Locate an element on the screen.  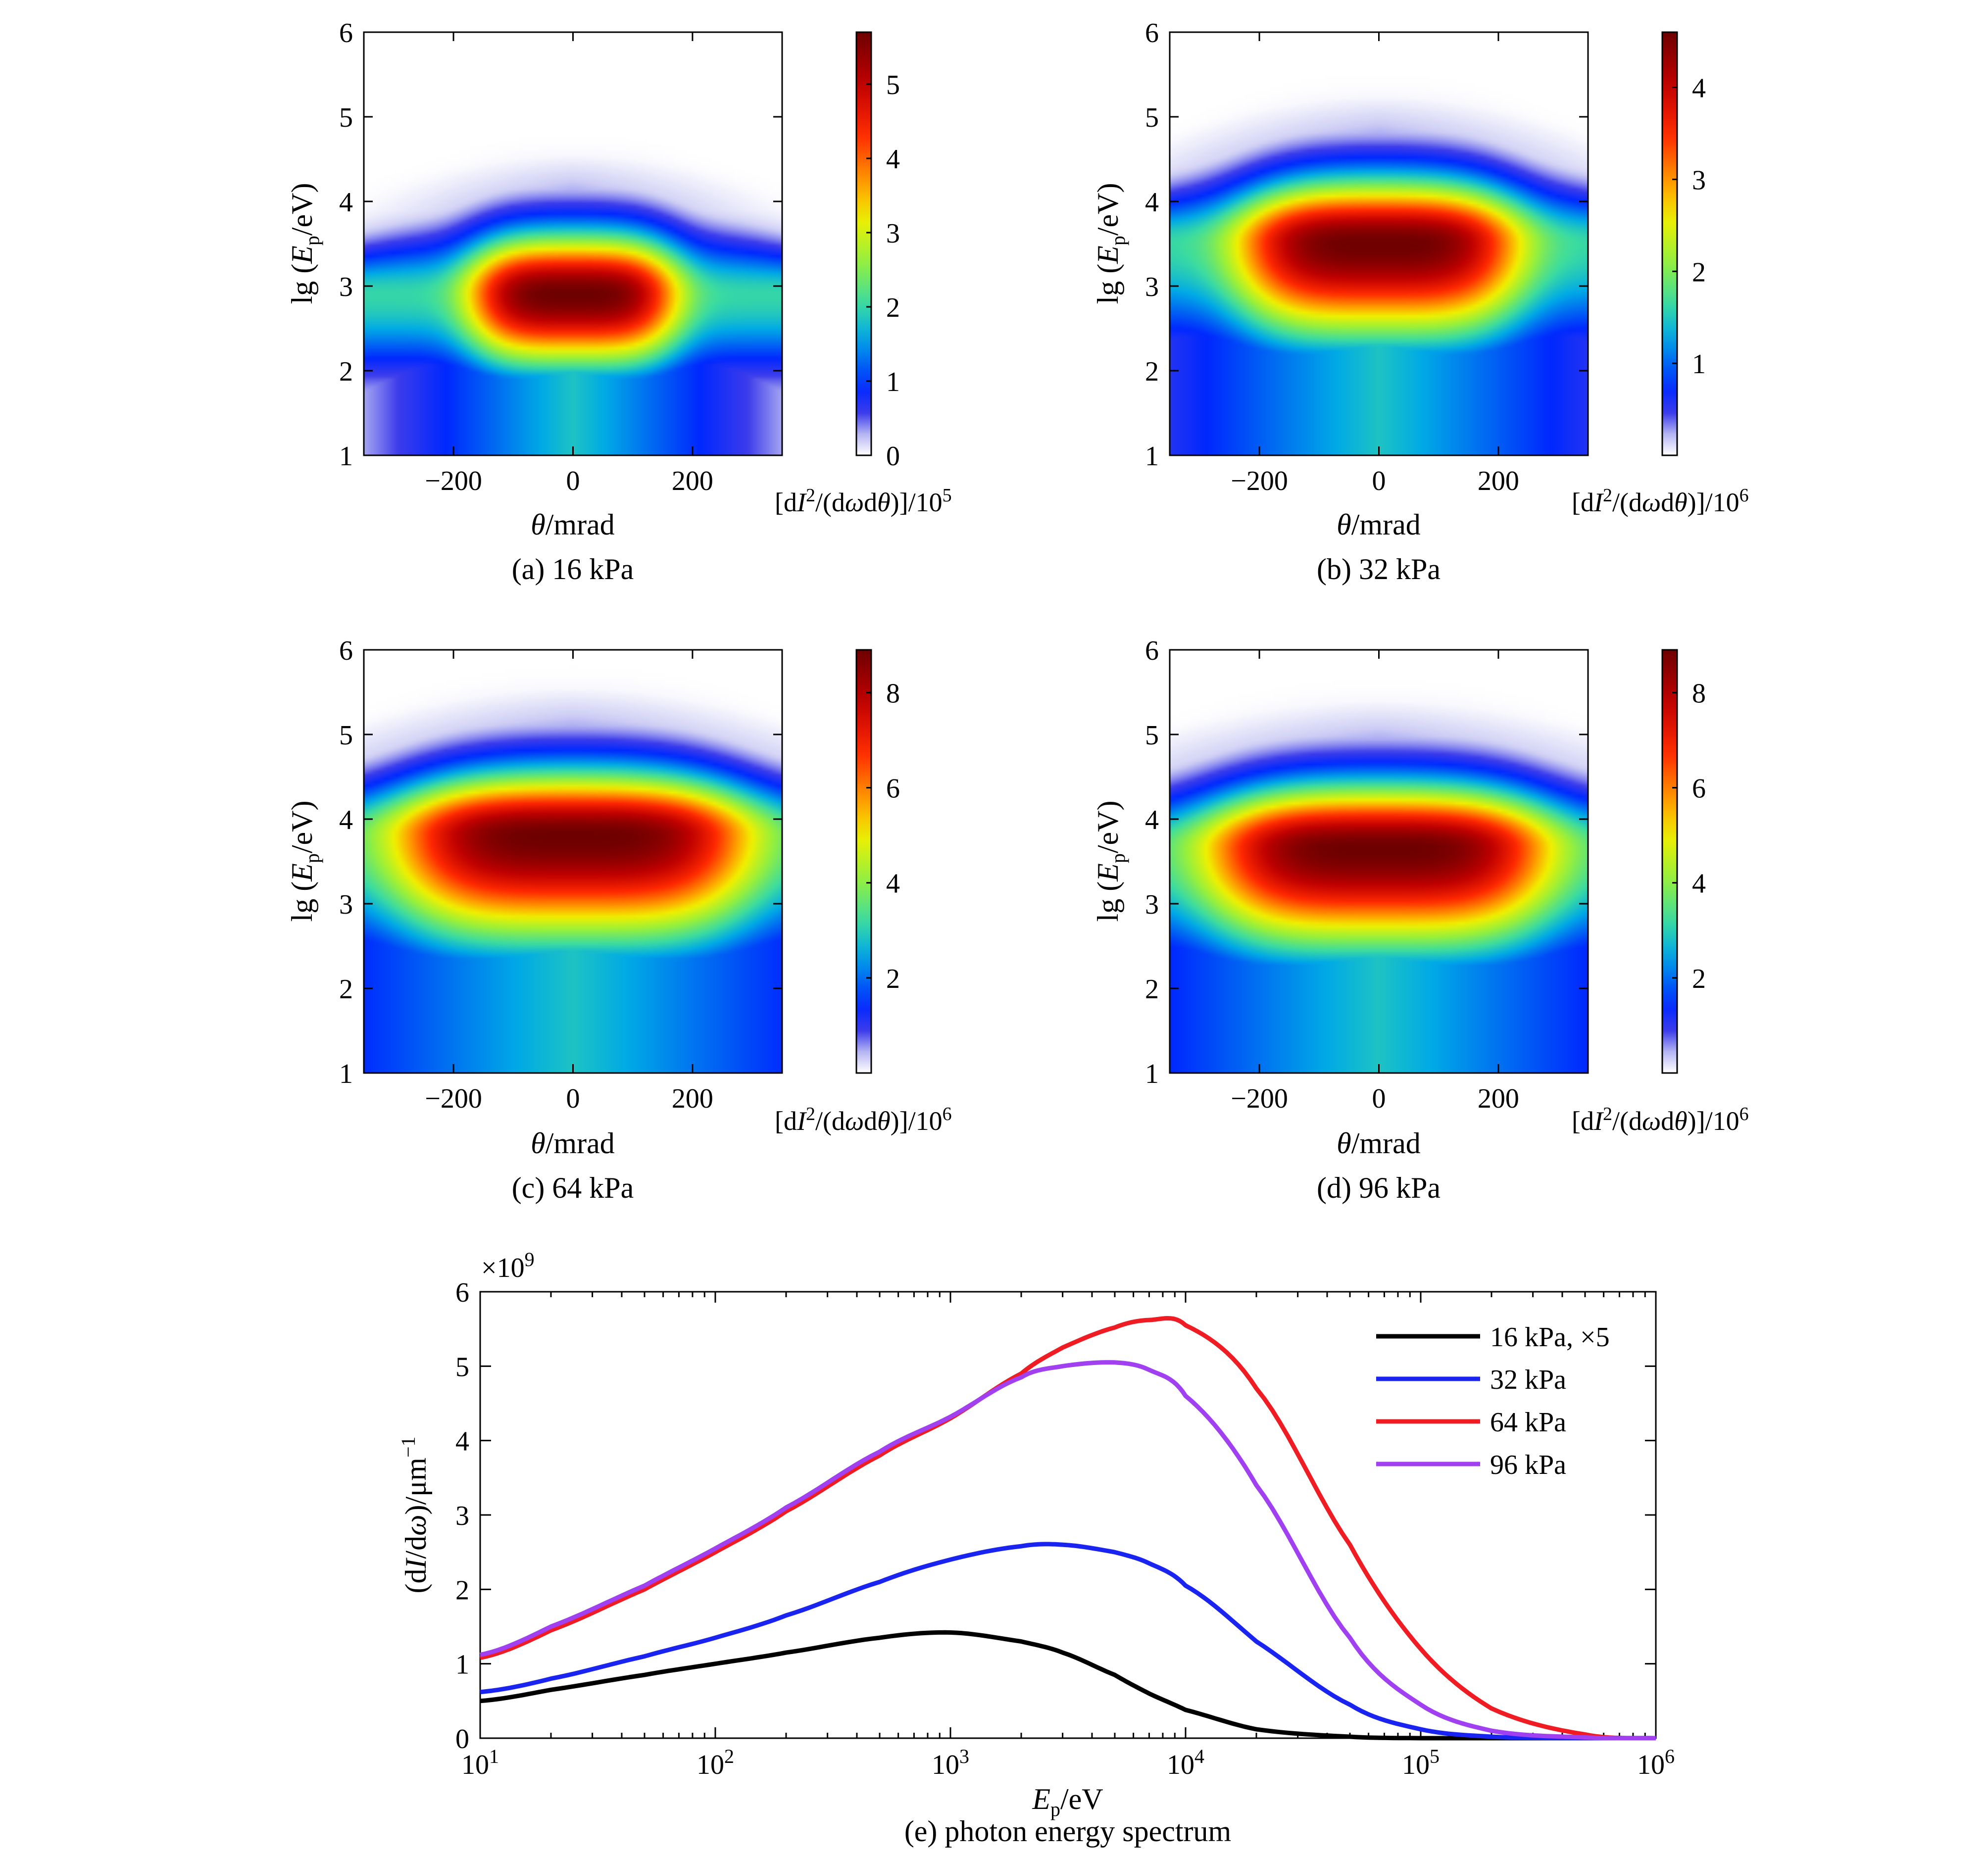
colorbar-label: [dI2/(dωdθ)]/105 is located at coordinates (863, 501).